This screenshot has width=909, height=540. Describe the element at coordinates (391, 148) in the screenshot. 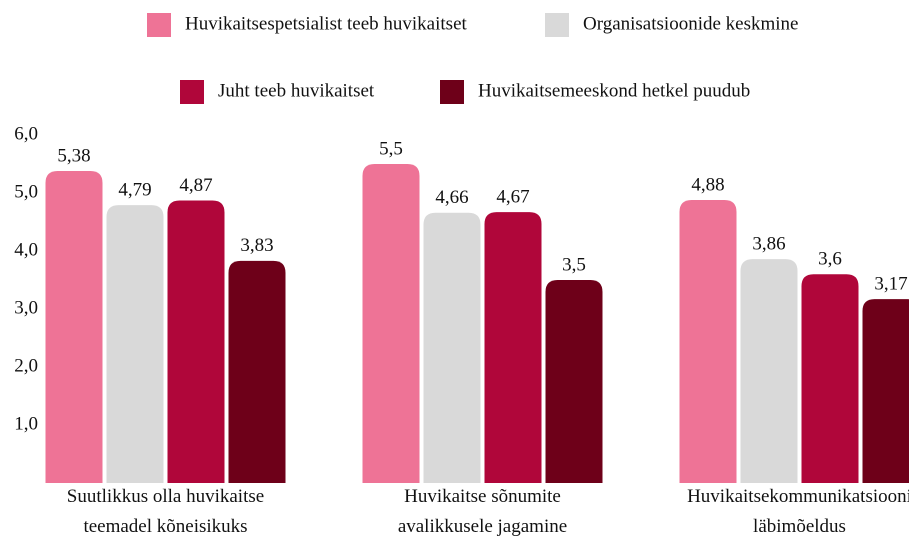

I see `data-label: 5,5` at that location.